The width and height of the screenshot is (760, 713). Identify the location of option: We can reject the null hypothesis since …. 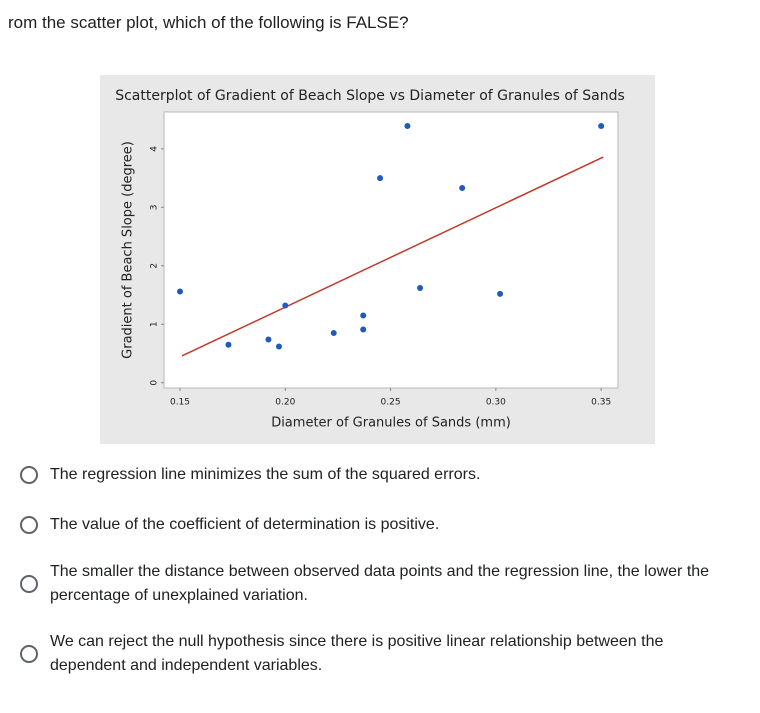
(360, 654).